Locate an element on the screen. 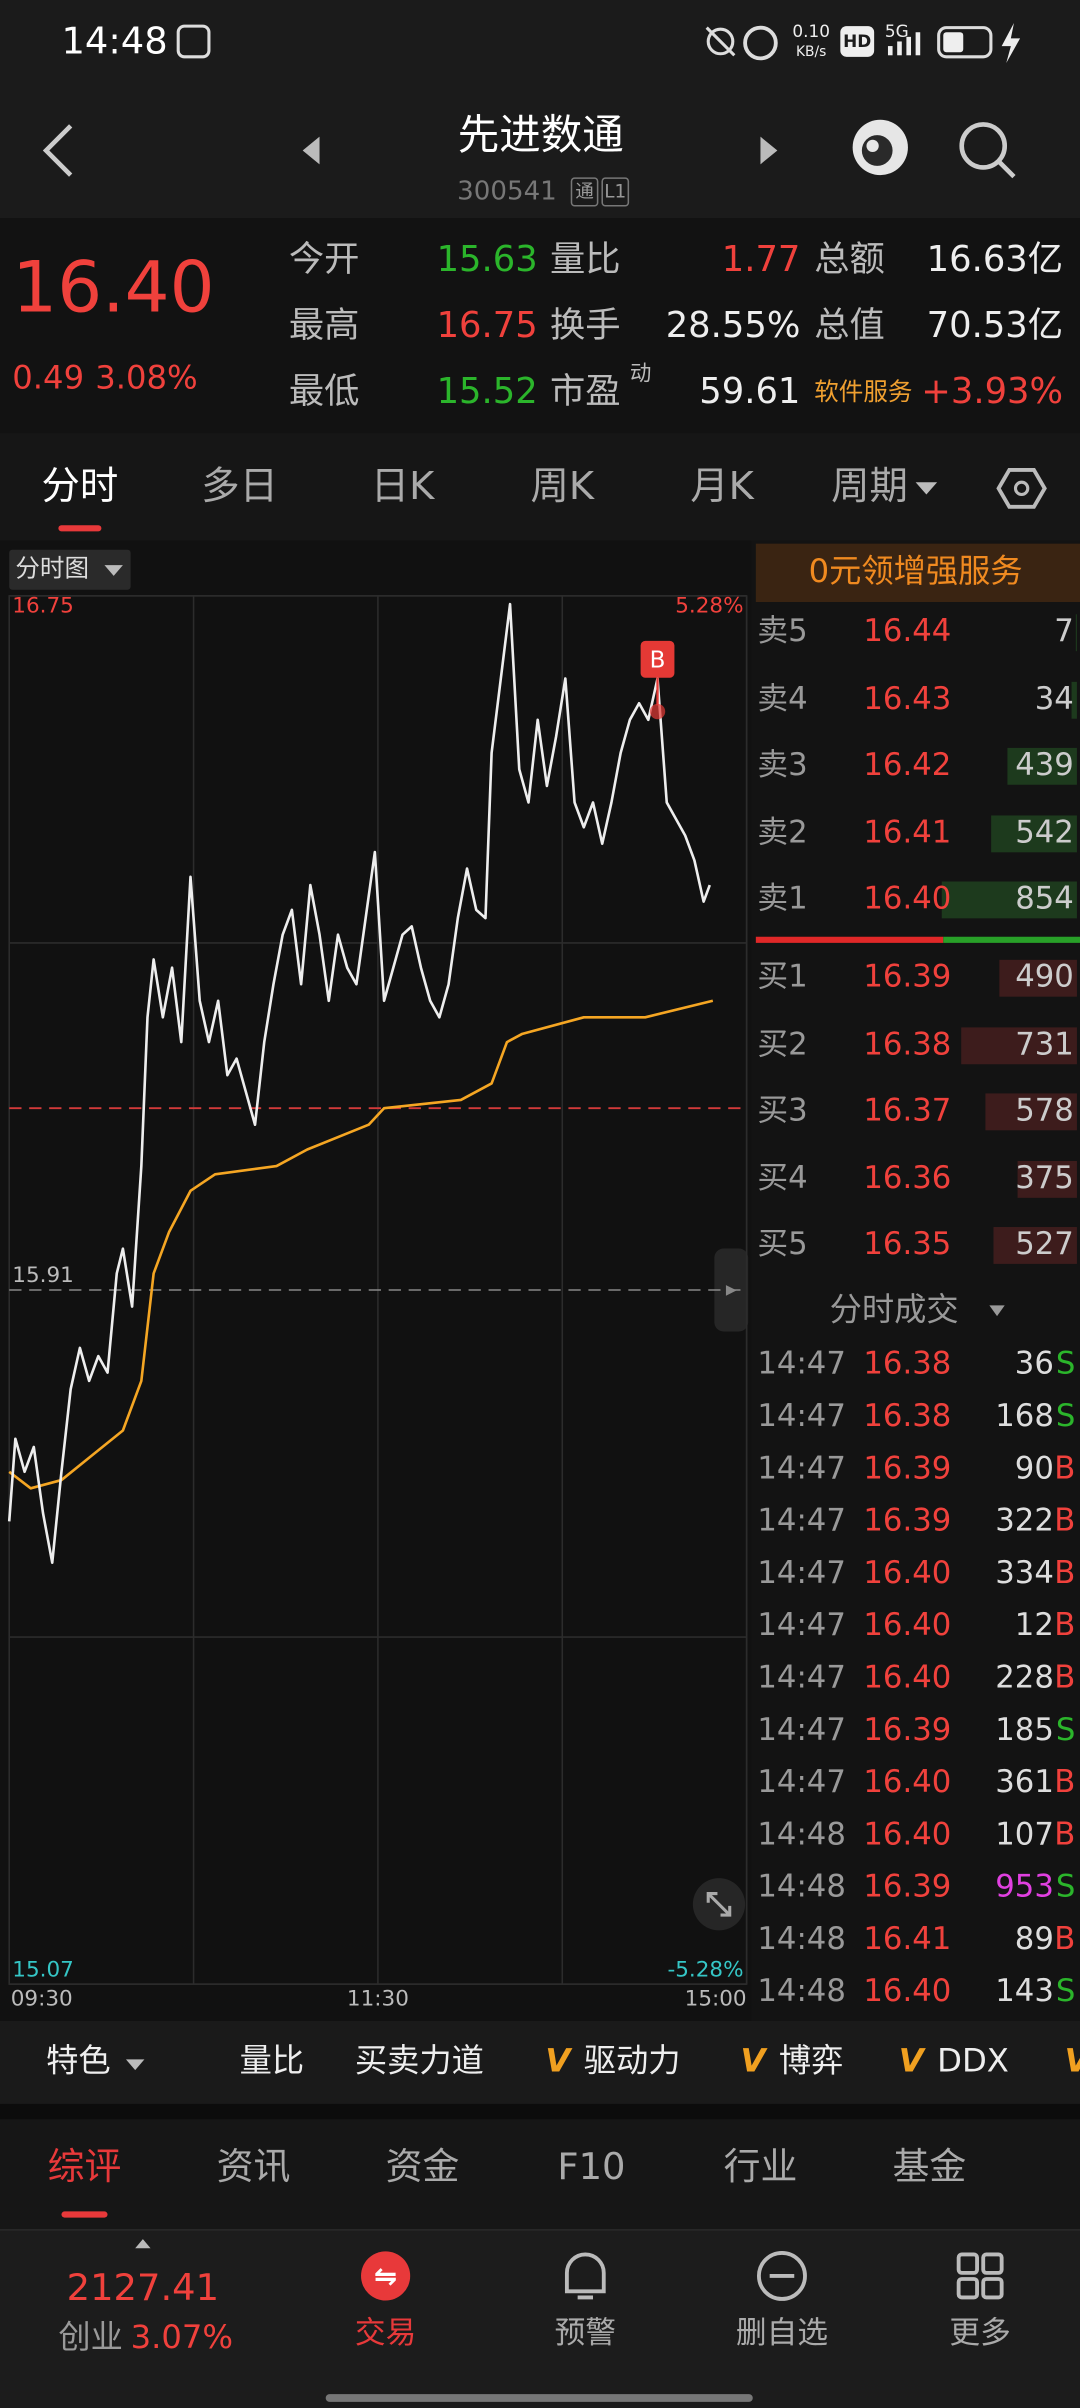  trades-title: 分时成交 is located at coordinates (894, 1310).